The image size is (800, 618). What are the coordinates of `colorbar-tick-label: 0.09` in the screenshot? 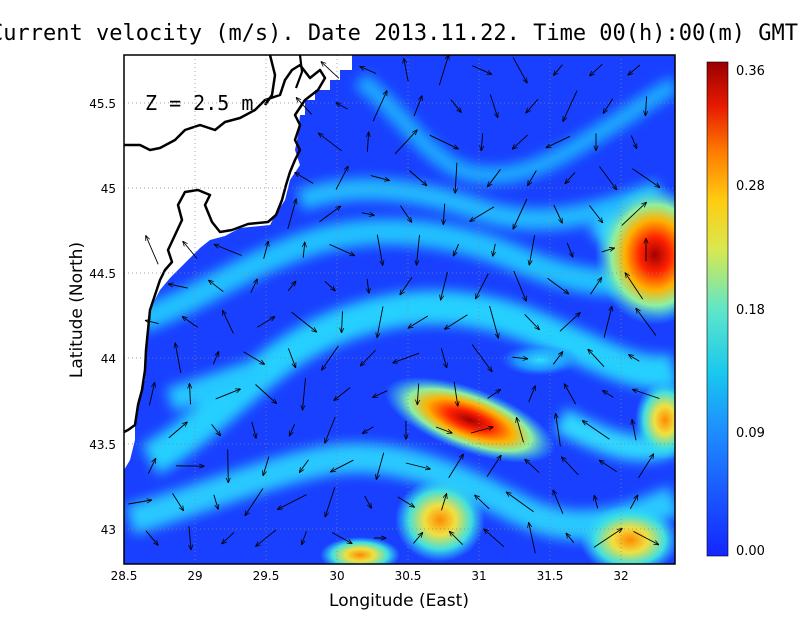 It's located at (750, 433).